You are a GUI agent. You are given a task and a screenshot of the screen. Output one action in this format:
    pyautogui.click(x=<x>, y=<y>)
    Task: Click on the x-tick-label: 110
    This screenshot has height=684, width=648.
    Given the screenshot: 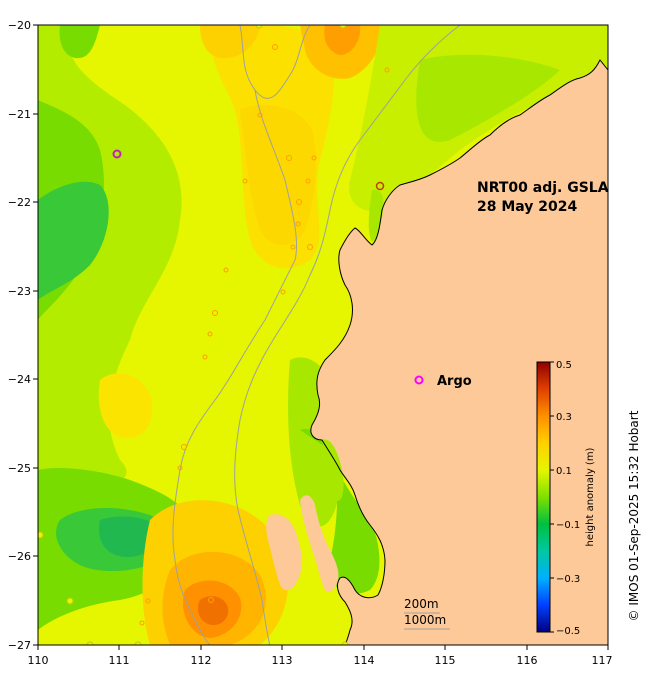 What is the action you would take?
    pyautogui.click(x=38, y=660)
    